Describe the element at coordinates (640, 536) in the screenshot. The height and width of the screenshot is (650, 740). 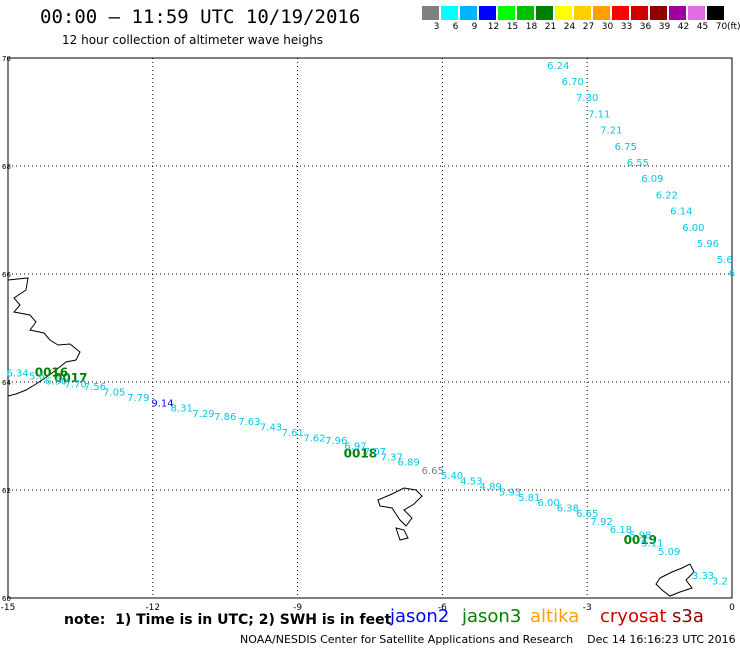
I see `swh-value: 5.98` at that location.